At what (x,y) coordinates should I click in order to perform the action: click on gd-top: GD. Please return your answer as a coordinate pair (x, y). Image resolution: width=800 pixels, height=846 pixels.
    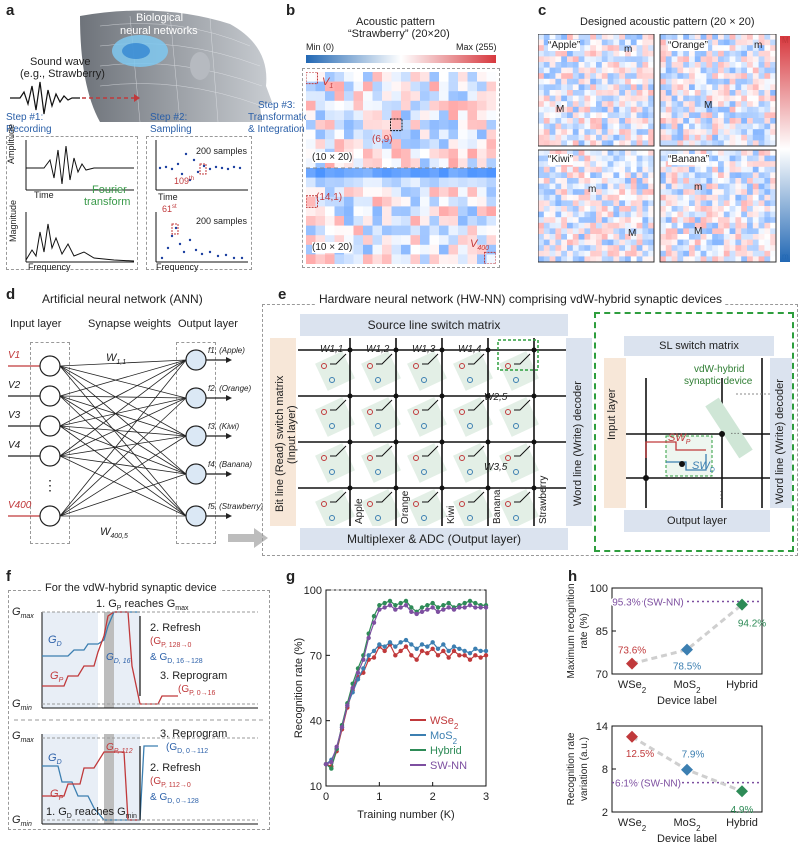
    Looking at the image, I should click on (55, 641).